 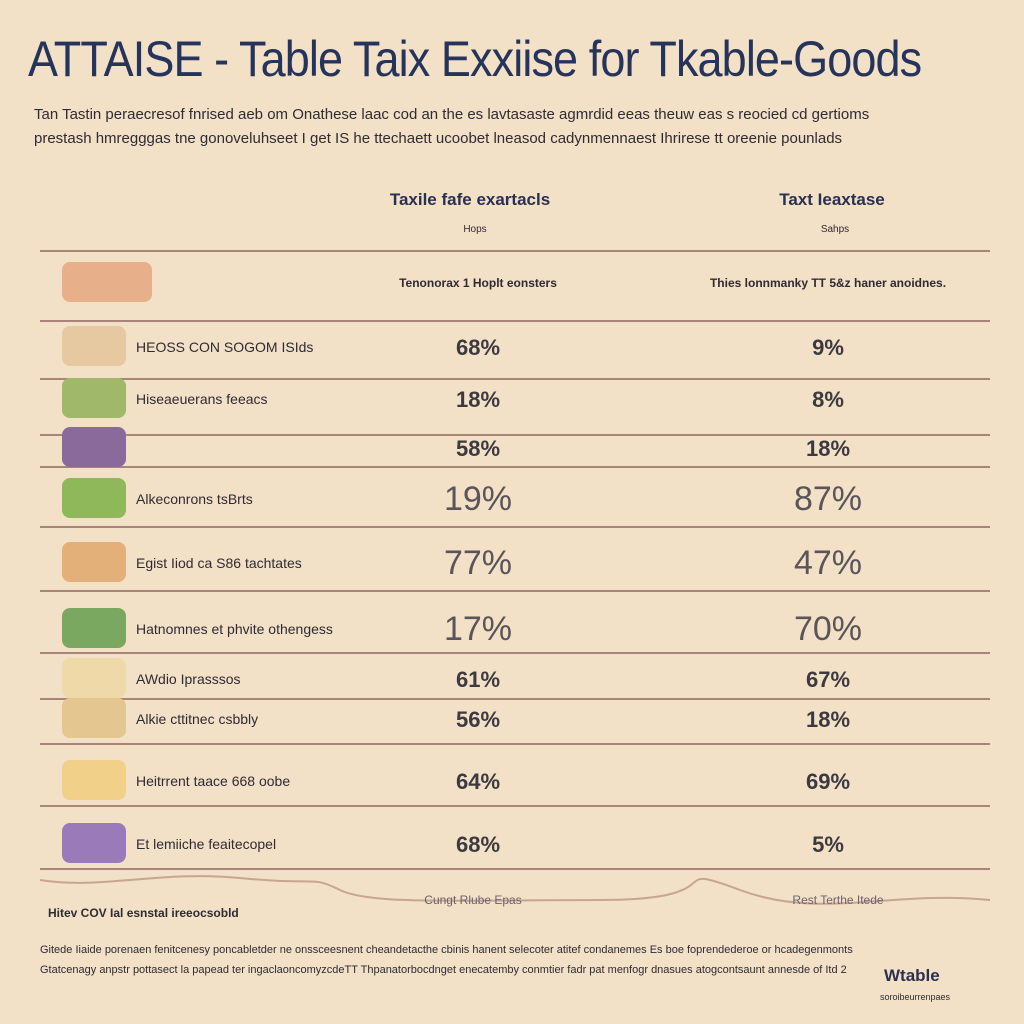 What do you see at coordinates (828, 679) in the screenshot?
I see `value: 67%` at bounding box center [828, 679].